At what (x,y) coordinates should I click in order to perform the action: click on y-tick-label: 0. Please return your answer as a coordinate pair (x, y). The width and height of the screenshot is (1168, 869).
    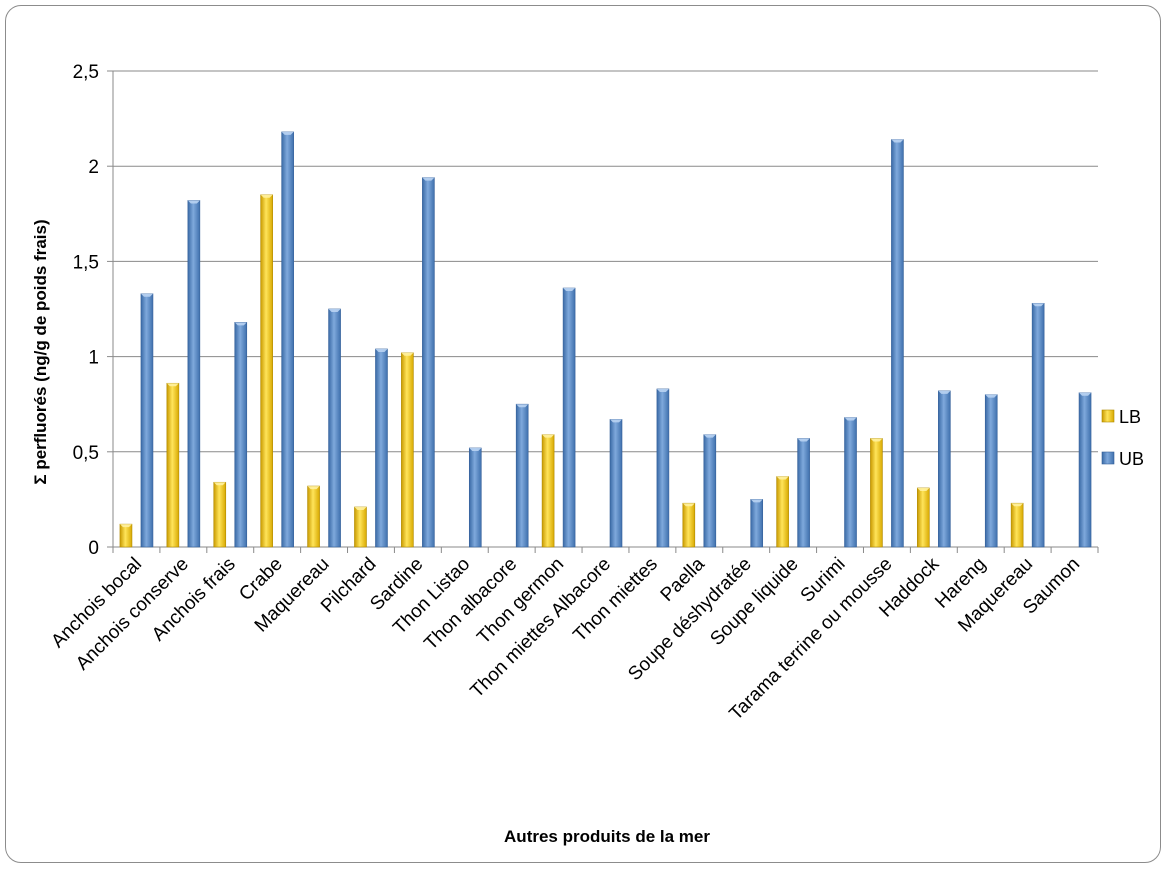
    Looking at the image, I should click on (93, 548).